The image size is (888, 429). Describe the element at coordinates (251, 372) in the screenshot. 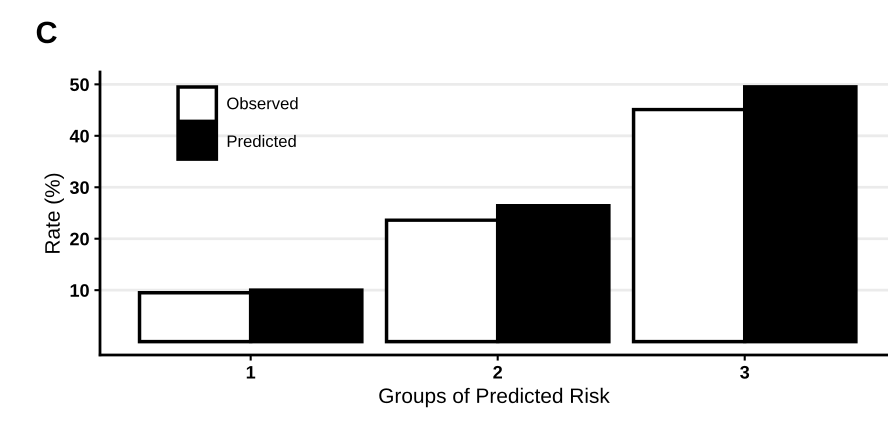

I see `x-tick-label: 1` at that location.